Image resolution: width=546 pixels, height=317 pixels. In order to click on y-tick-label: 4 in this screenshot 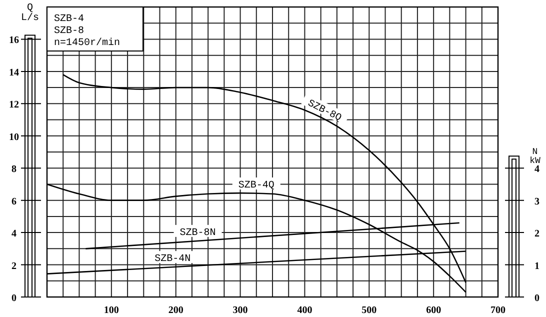, I will do `click(14, 234)`.